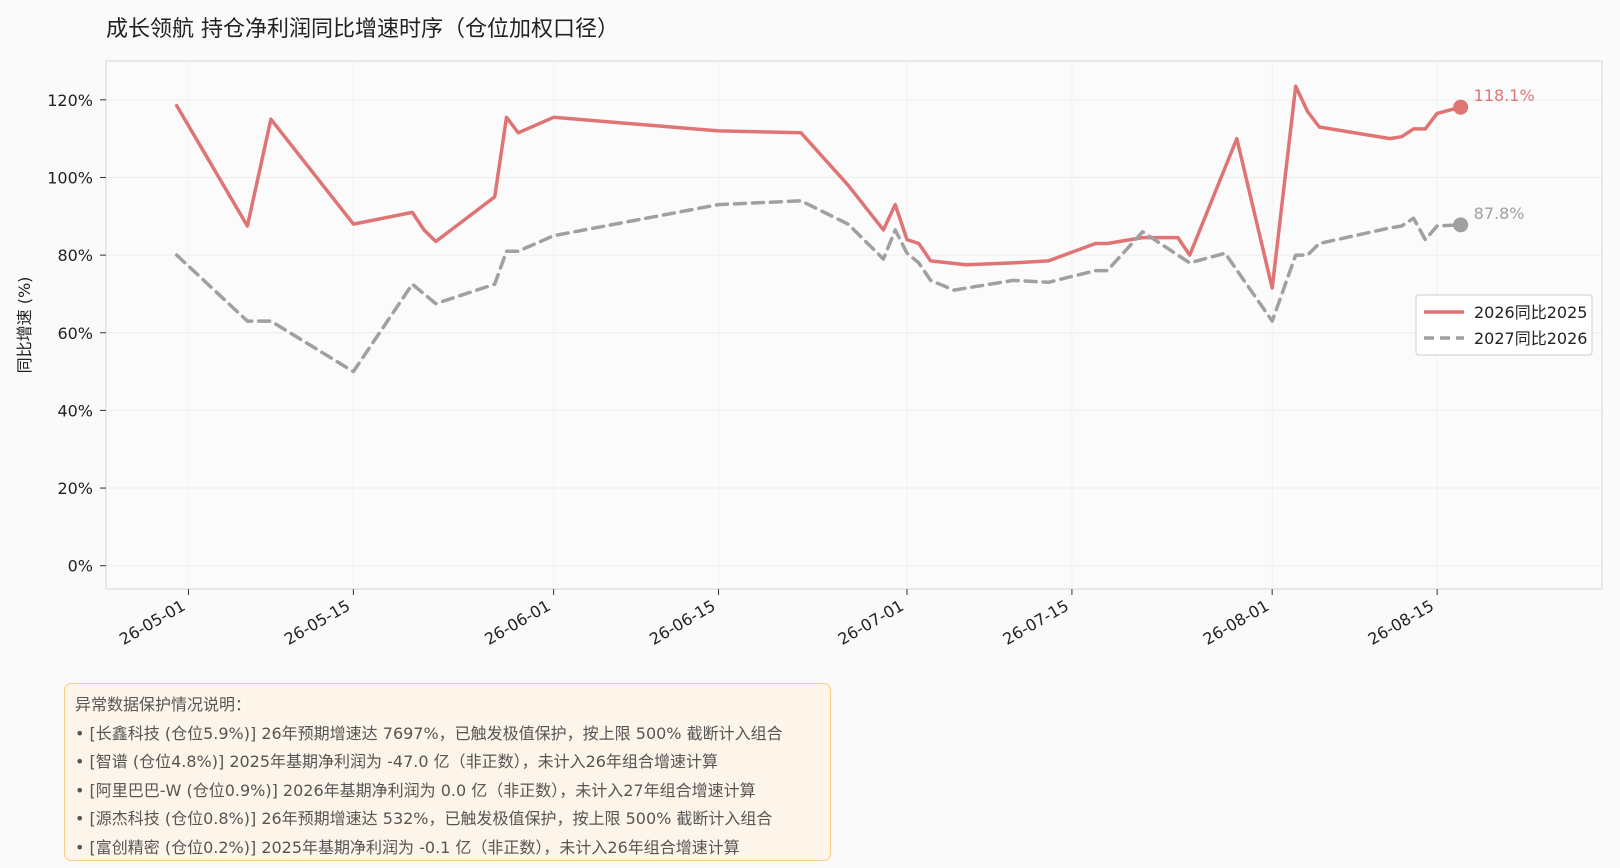  I want to click on y-axis: 0% 20% 40% 60% 80% 100% 120%, so click(76, 333).